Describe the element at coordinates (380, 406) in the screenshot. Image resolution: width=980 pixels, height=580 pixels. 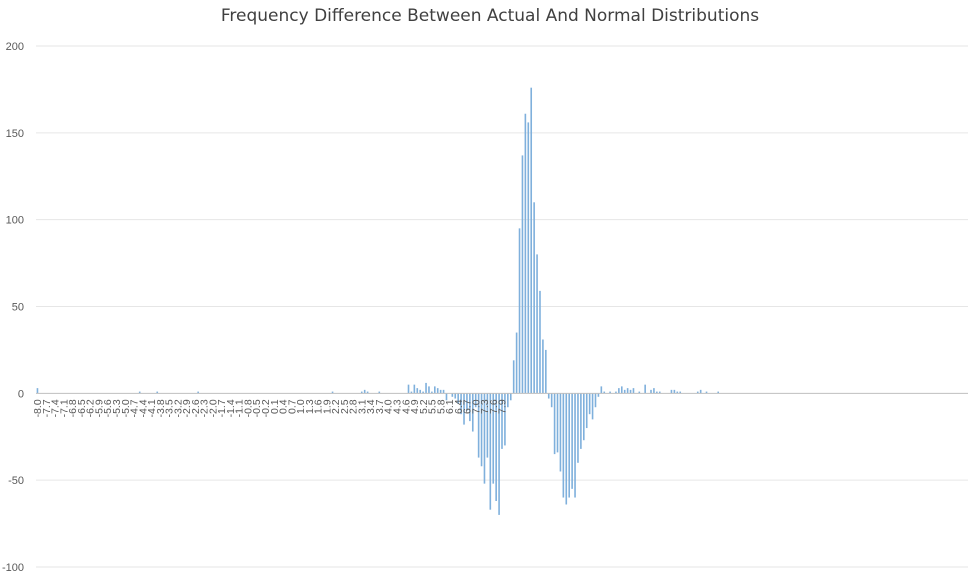
I see `x-tick-label: 3.7` at that location.